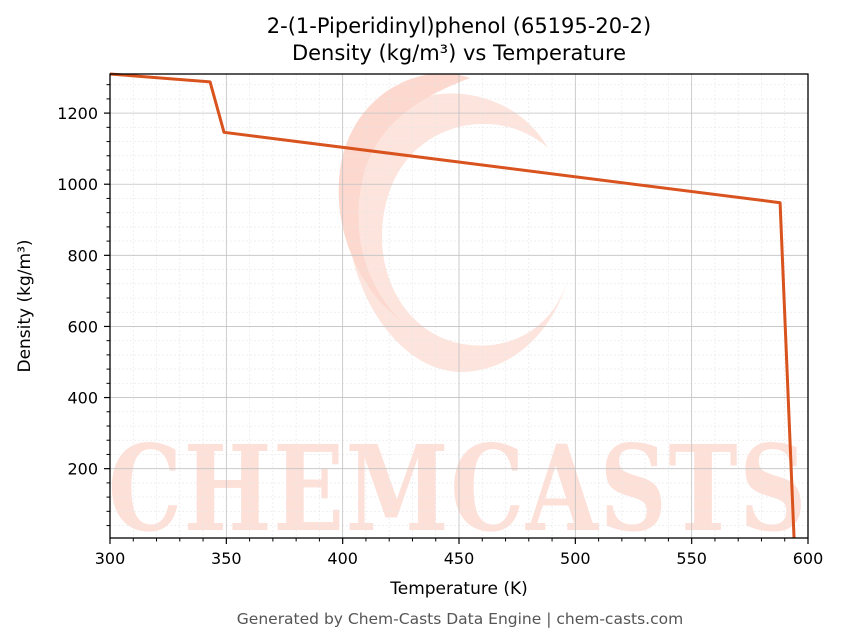 This screenshot has width=843, height=644. Describe the element at coordinates (459, 26) in the screenshot. I see `chart-title-line1: 2-(1-Piperidinyl)phenol (65195-20-2)` at that location.